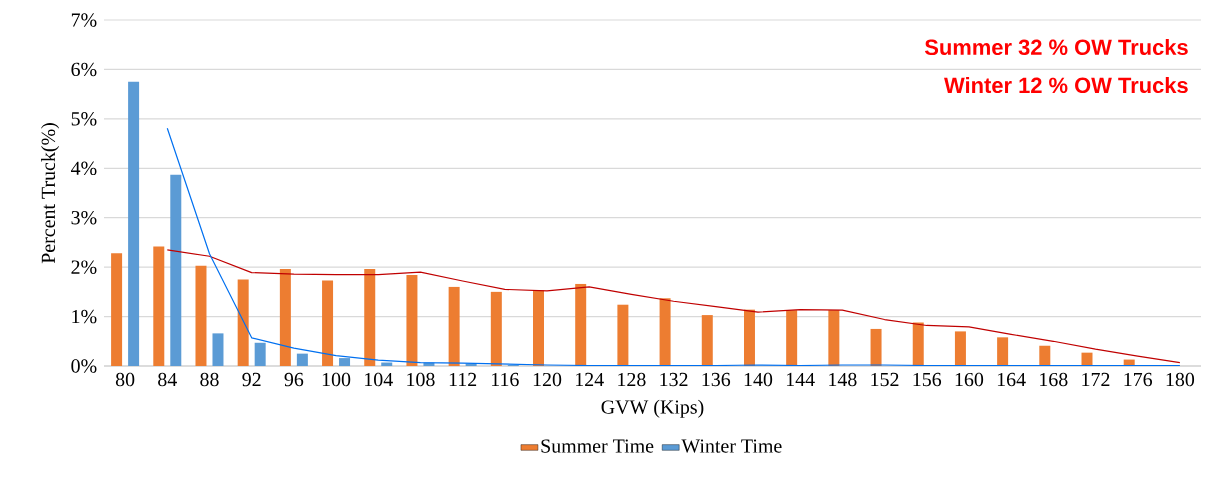 The width and height of the screenshot is (1218, 504). What do you see at coordinates (800, 379) in the screenshot?
I see `x-tick-label: 144` at bounding box center [800, 379].